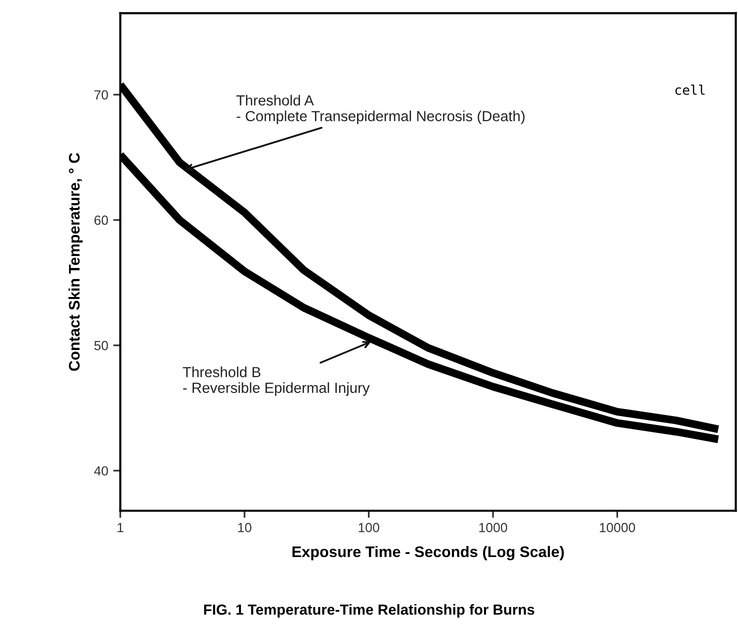 The width and height of the screenshot is (738, 629). What do you see at coordinates (121, 527) in the screenshot?
I see `x-tick-label: 1` at bounding box center [121, 527].